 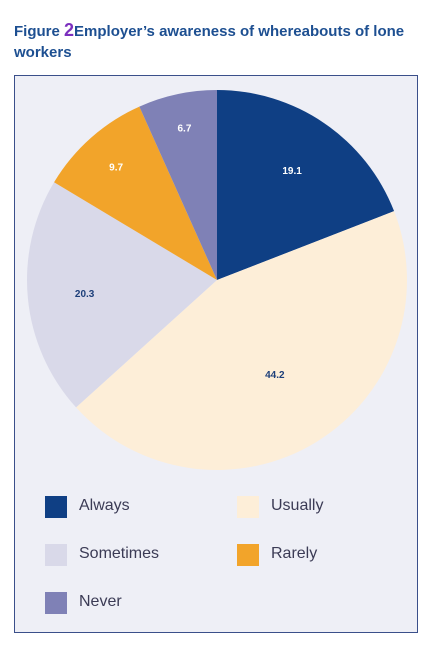 What do you see at coordinates (56, 555) in the screenshot?
I see `legend-swatch-sometimes` at bounding box center [56, 555].